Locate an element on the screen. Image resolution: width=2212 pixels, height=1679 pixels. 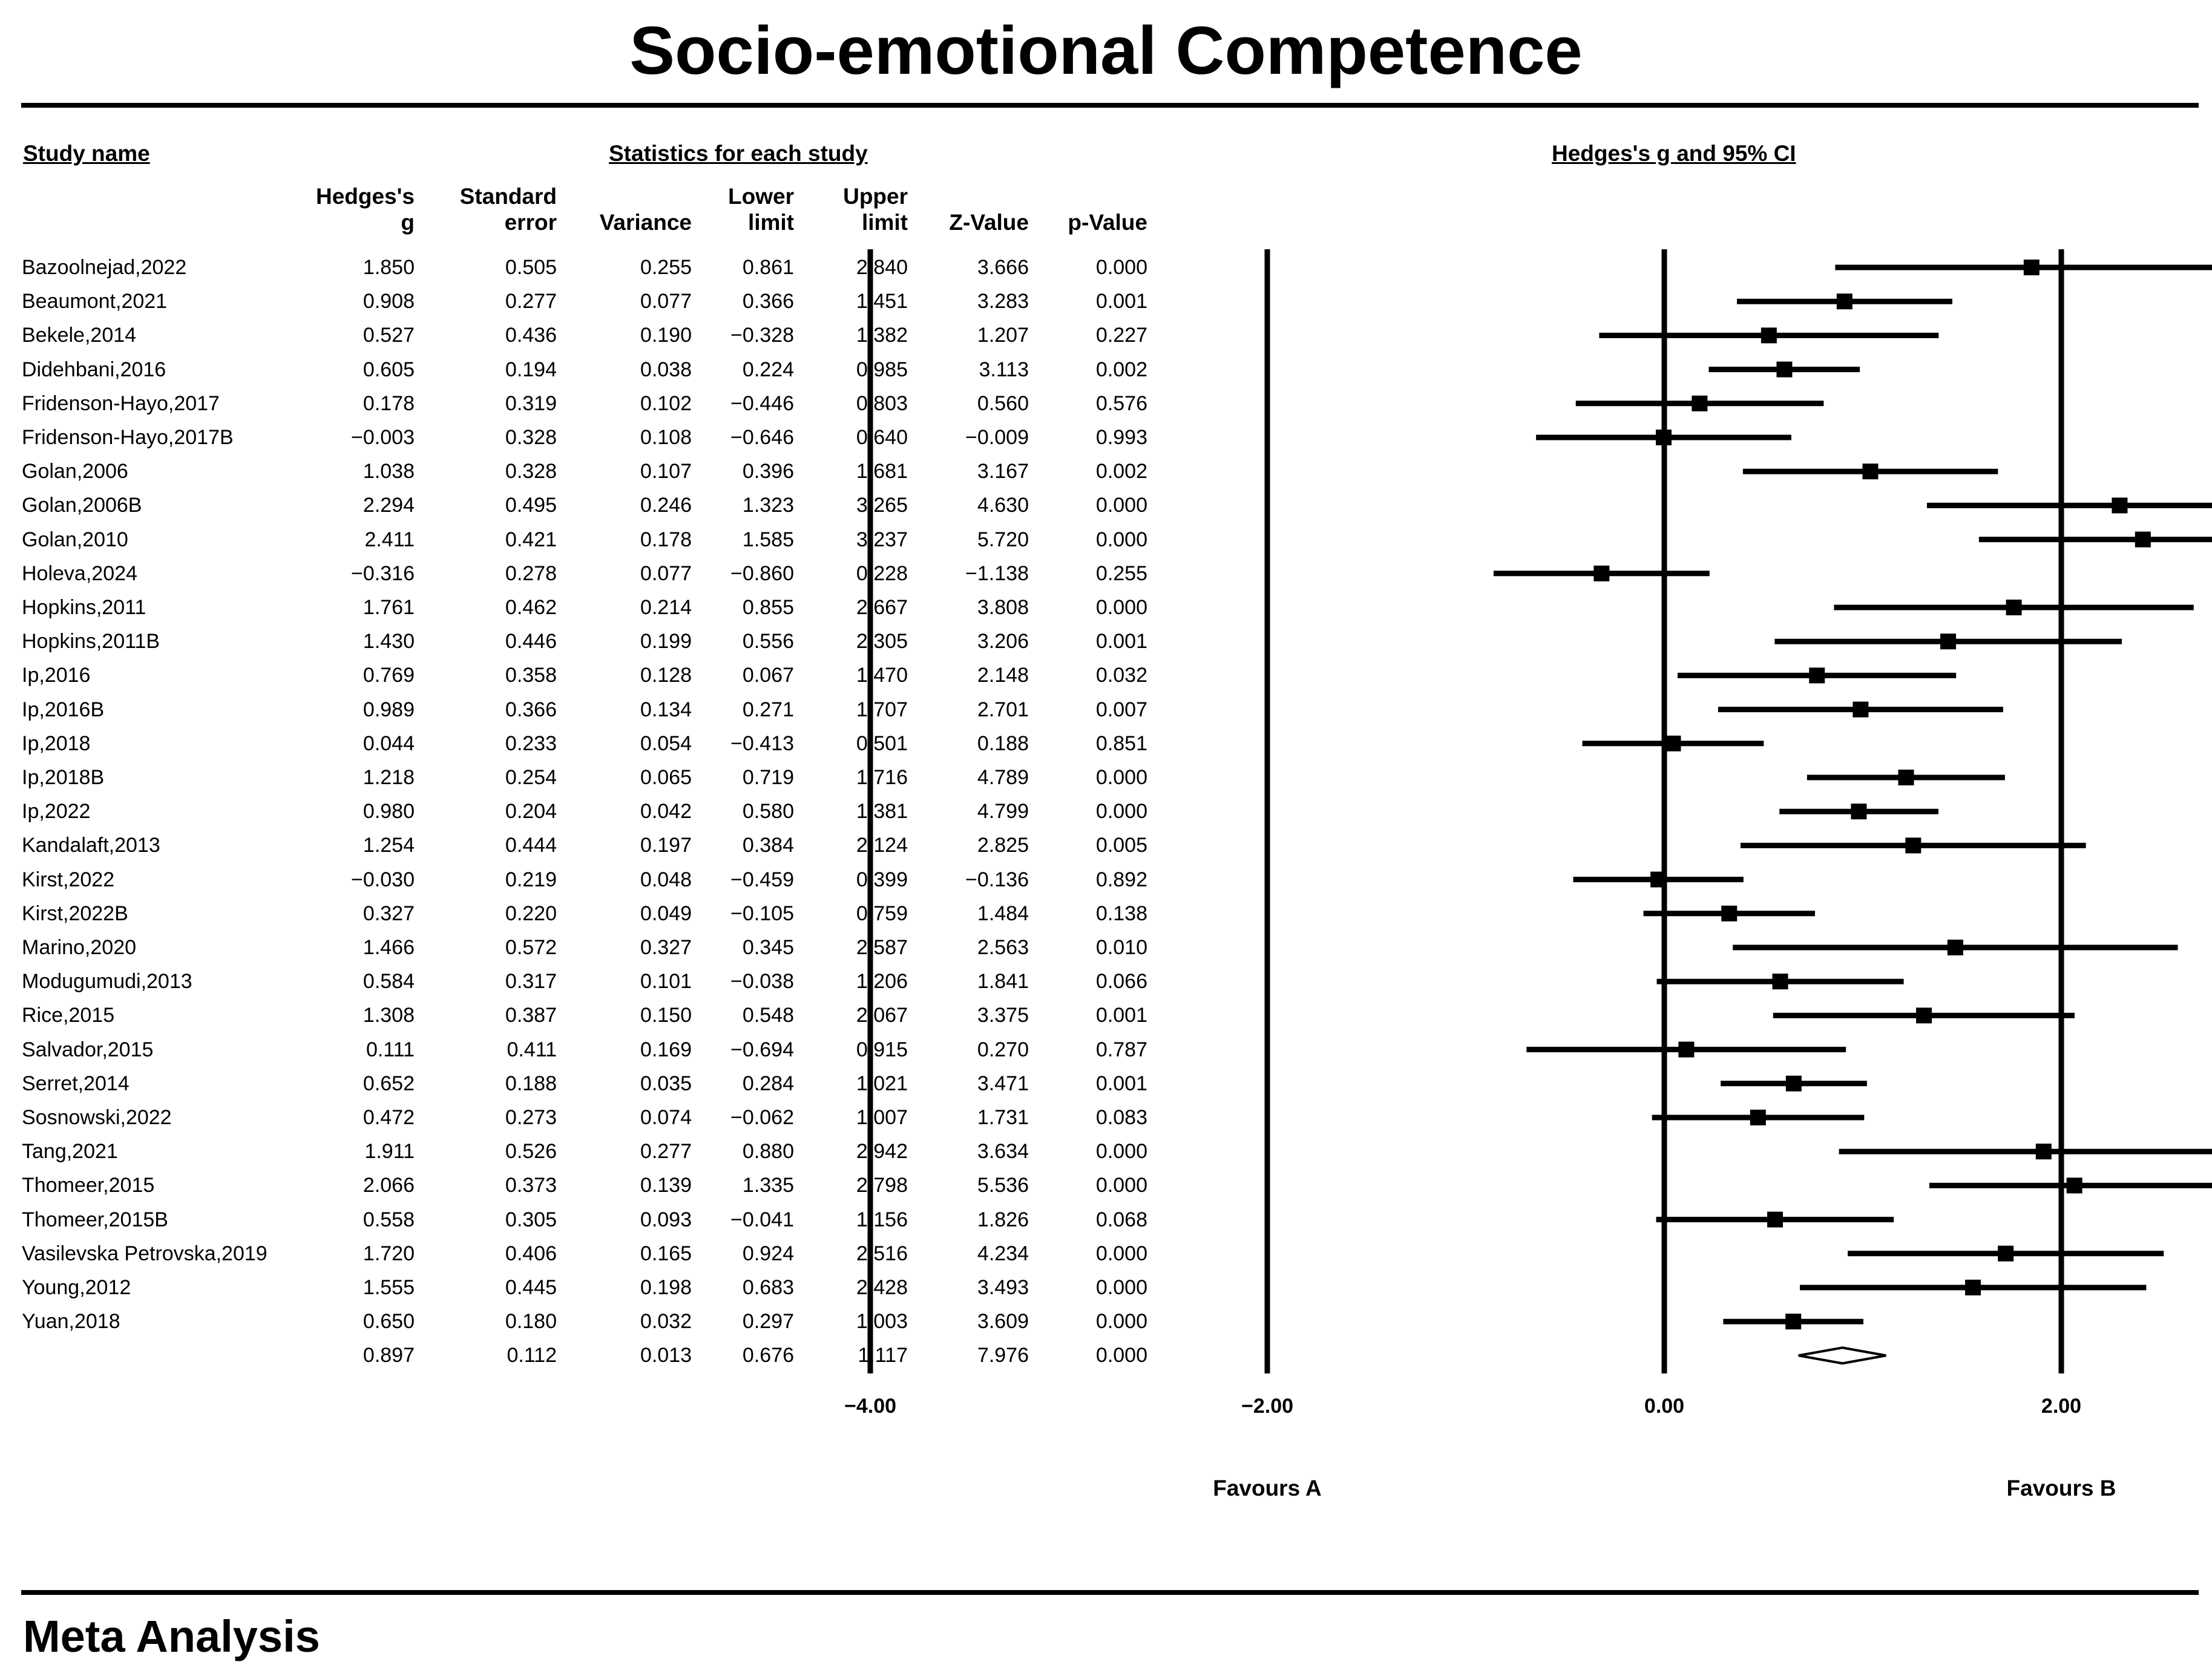
study-name: Ip,2018 is located at coordinates (57, 743).